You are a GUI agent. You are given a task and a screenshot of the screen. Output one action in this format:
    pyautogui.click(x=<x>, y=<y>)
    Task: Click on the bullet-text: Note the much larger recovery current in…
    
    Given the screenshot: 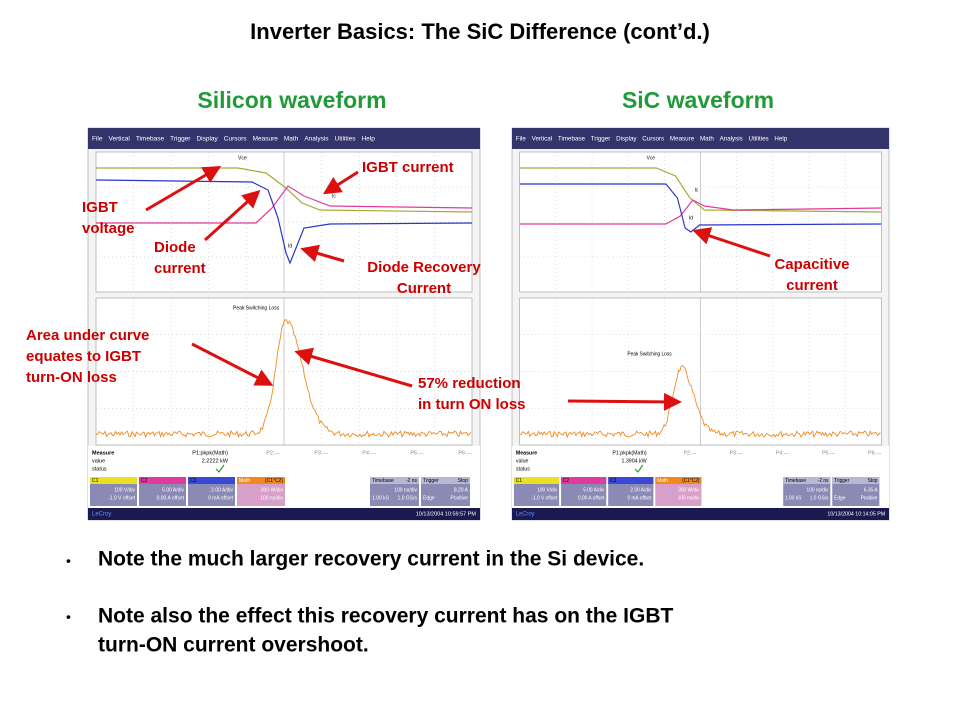 What is the action you would take?
    pyautogui.click(x=371, y=559)
    